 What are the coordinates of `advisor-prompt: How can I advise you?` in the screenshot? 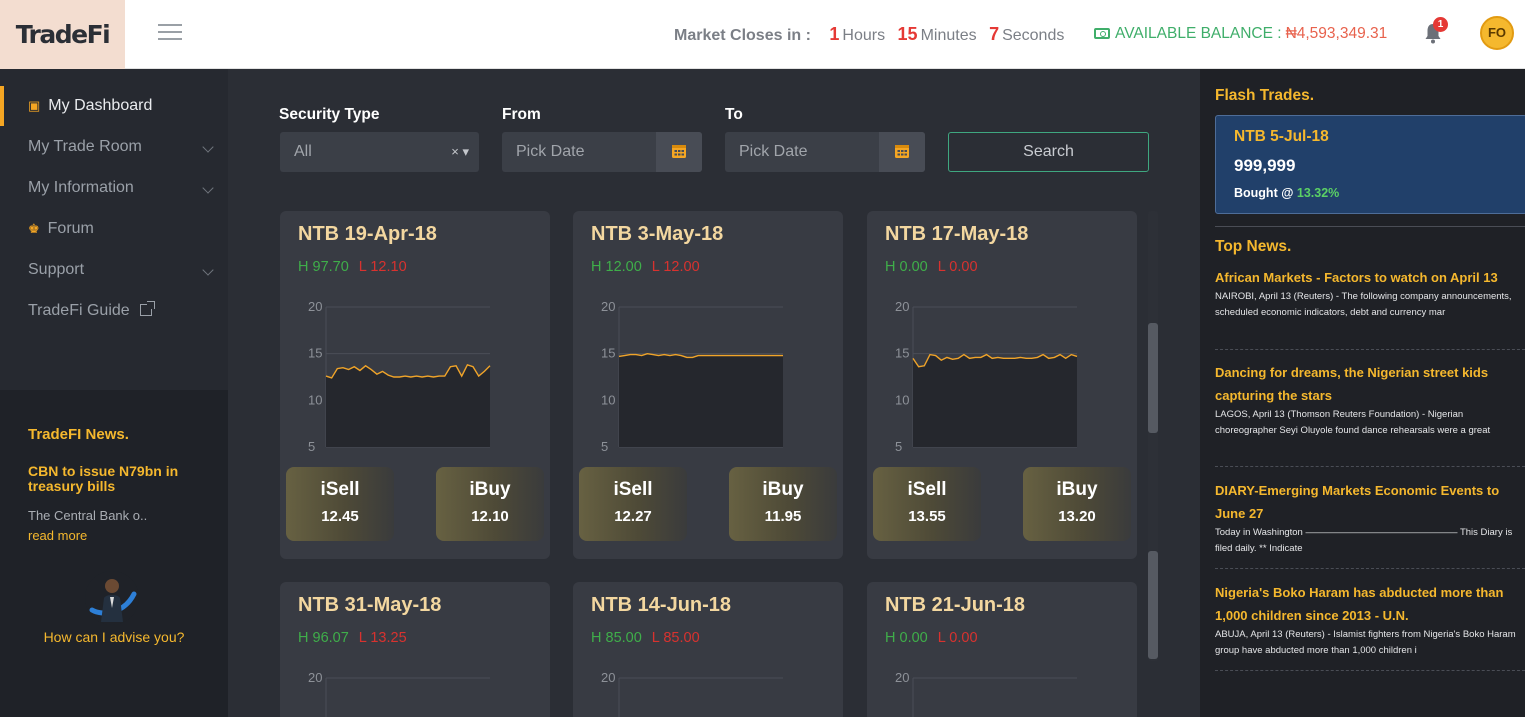 It's located at (114, 637).